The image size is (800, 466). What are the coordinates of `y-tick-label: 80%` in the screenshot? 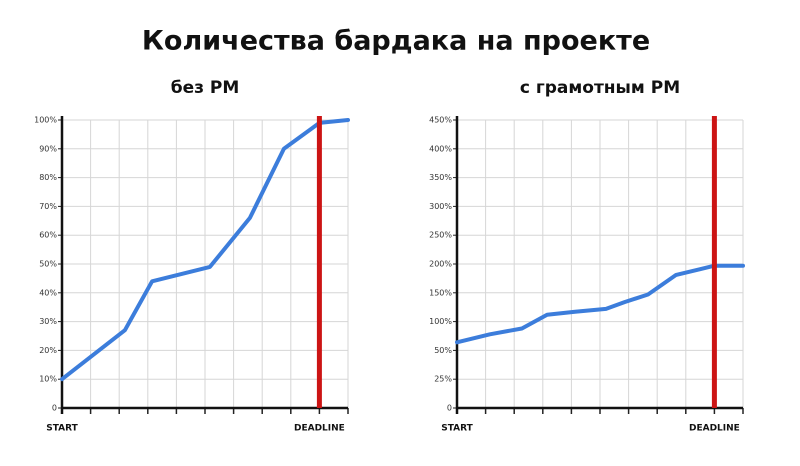 It's located at (48, 177).